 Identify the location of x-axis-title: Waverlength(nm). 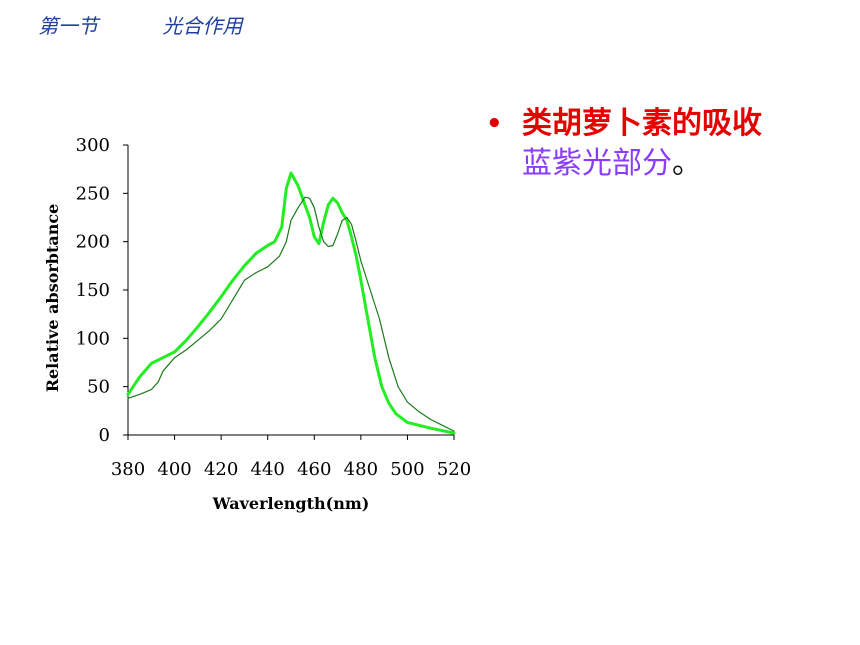
(291, 503).